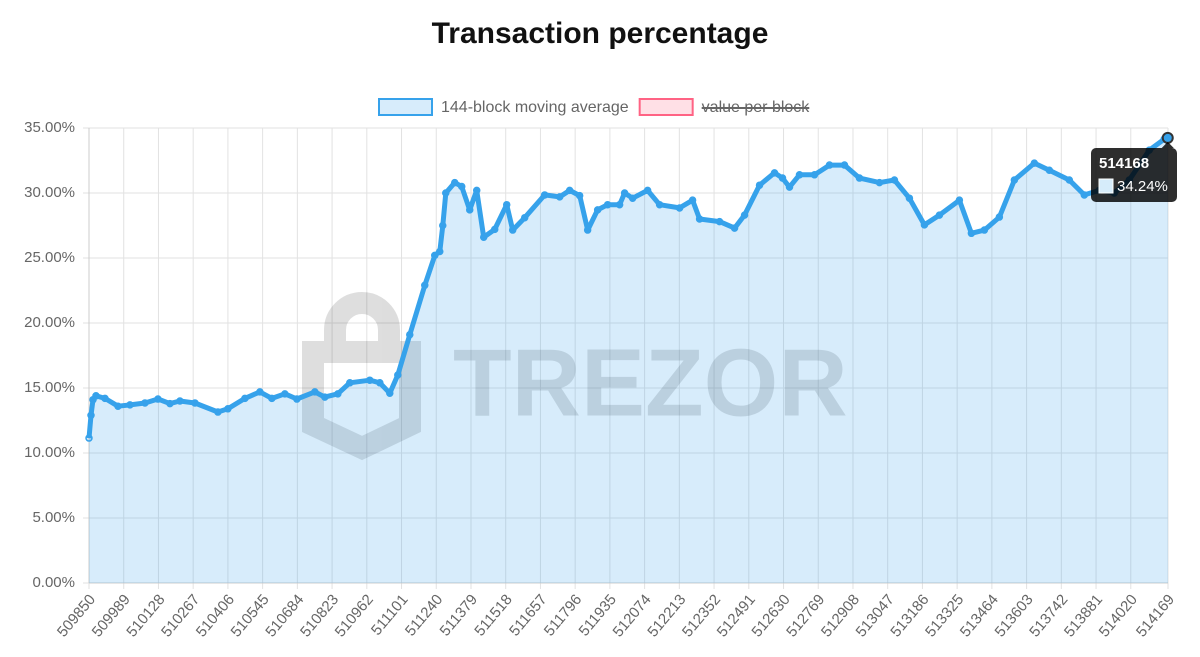 This screenshot has width=1200, height=657. What do you see at coordinates (49, 387) in the screenshot?
I see `y-tick-label: 15.00%` at bounding box center [49, 387].